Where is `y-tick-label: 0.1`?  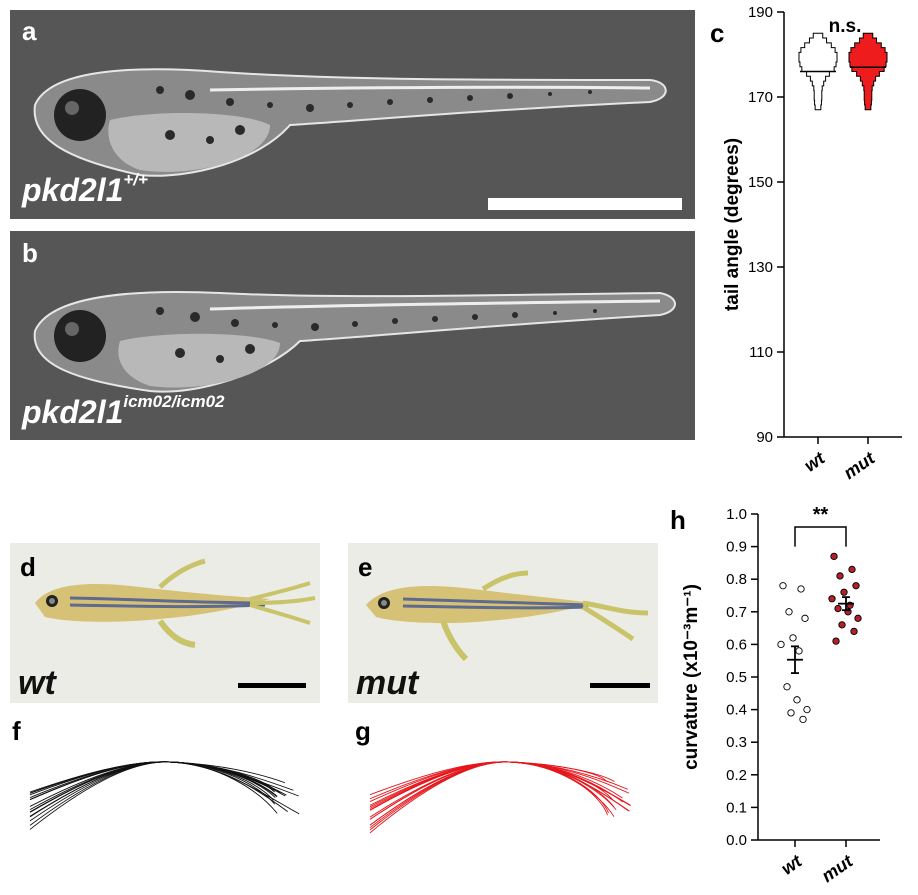 y-tick-label: 0.1 is located at coordinates (736, 807).